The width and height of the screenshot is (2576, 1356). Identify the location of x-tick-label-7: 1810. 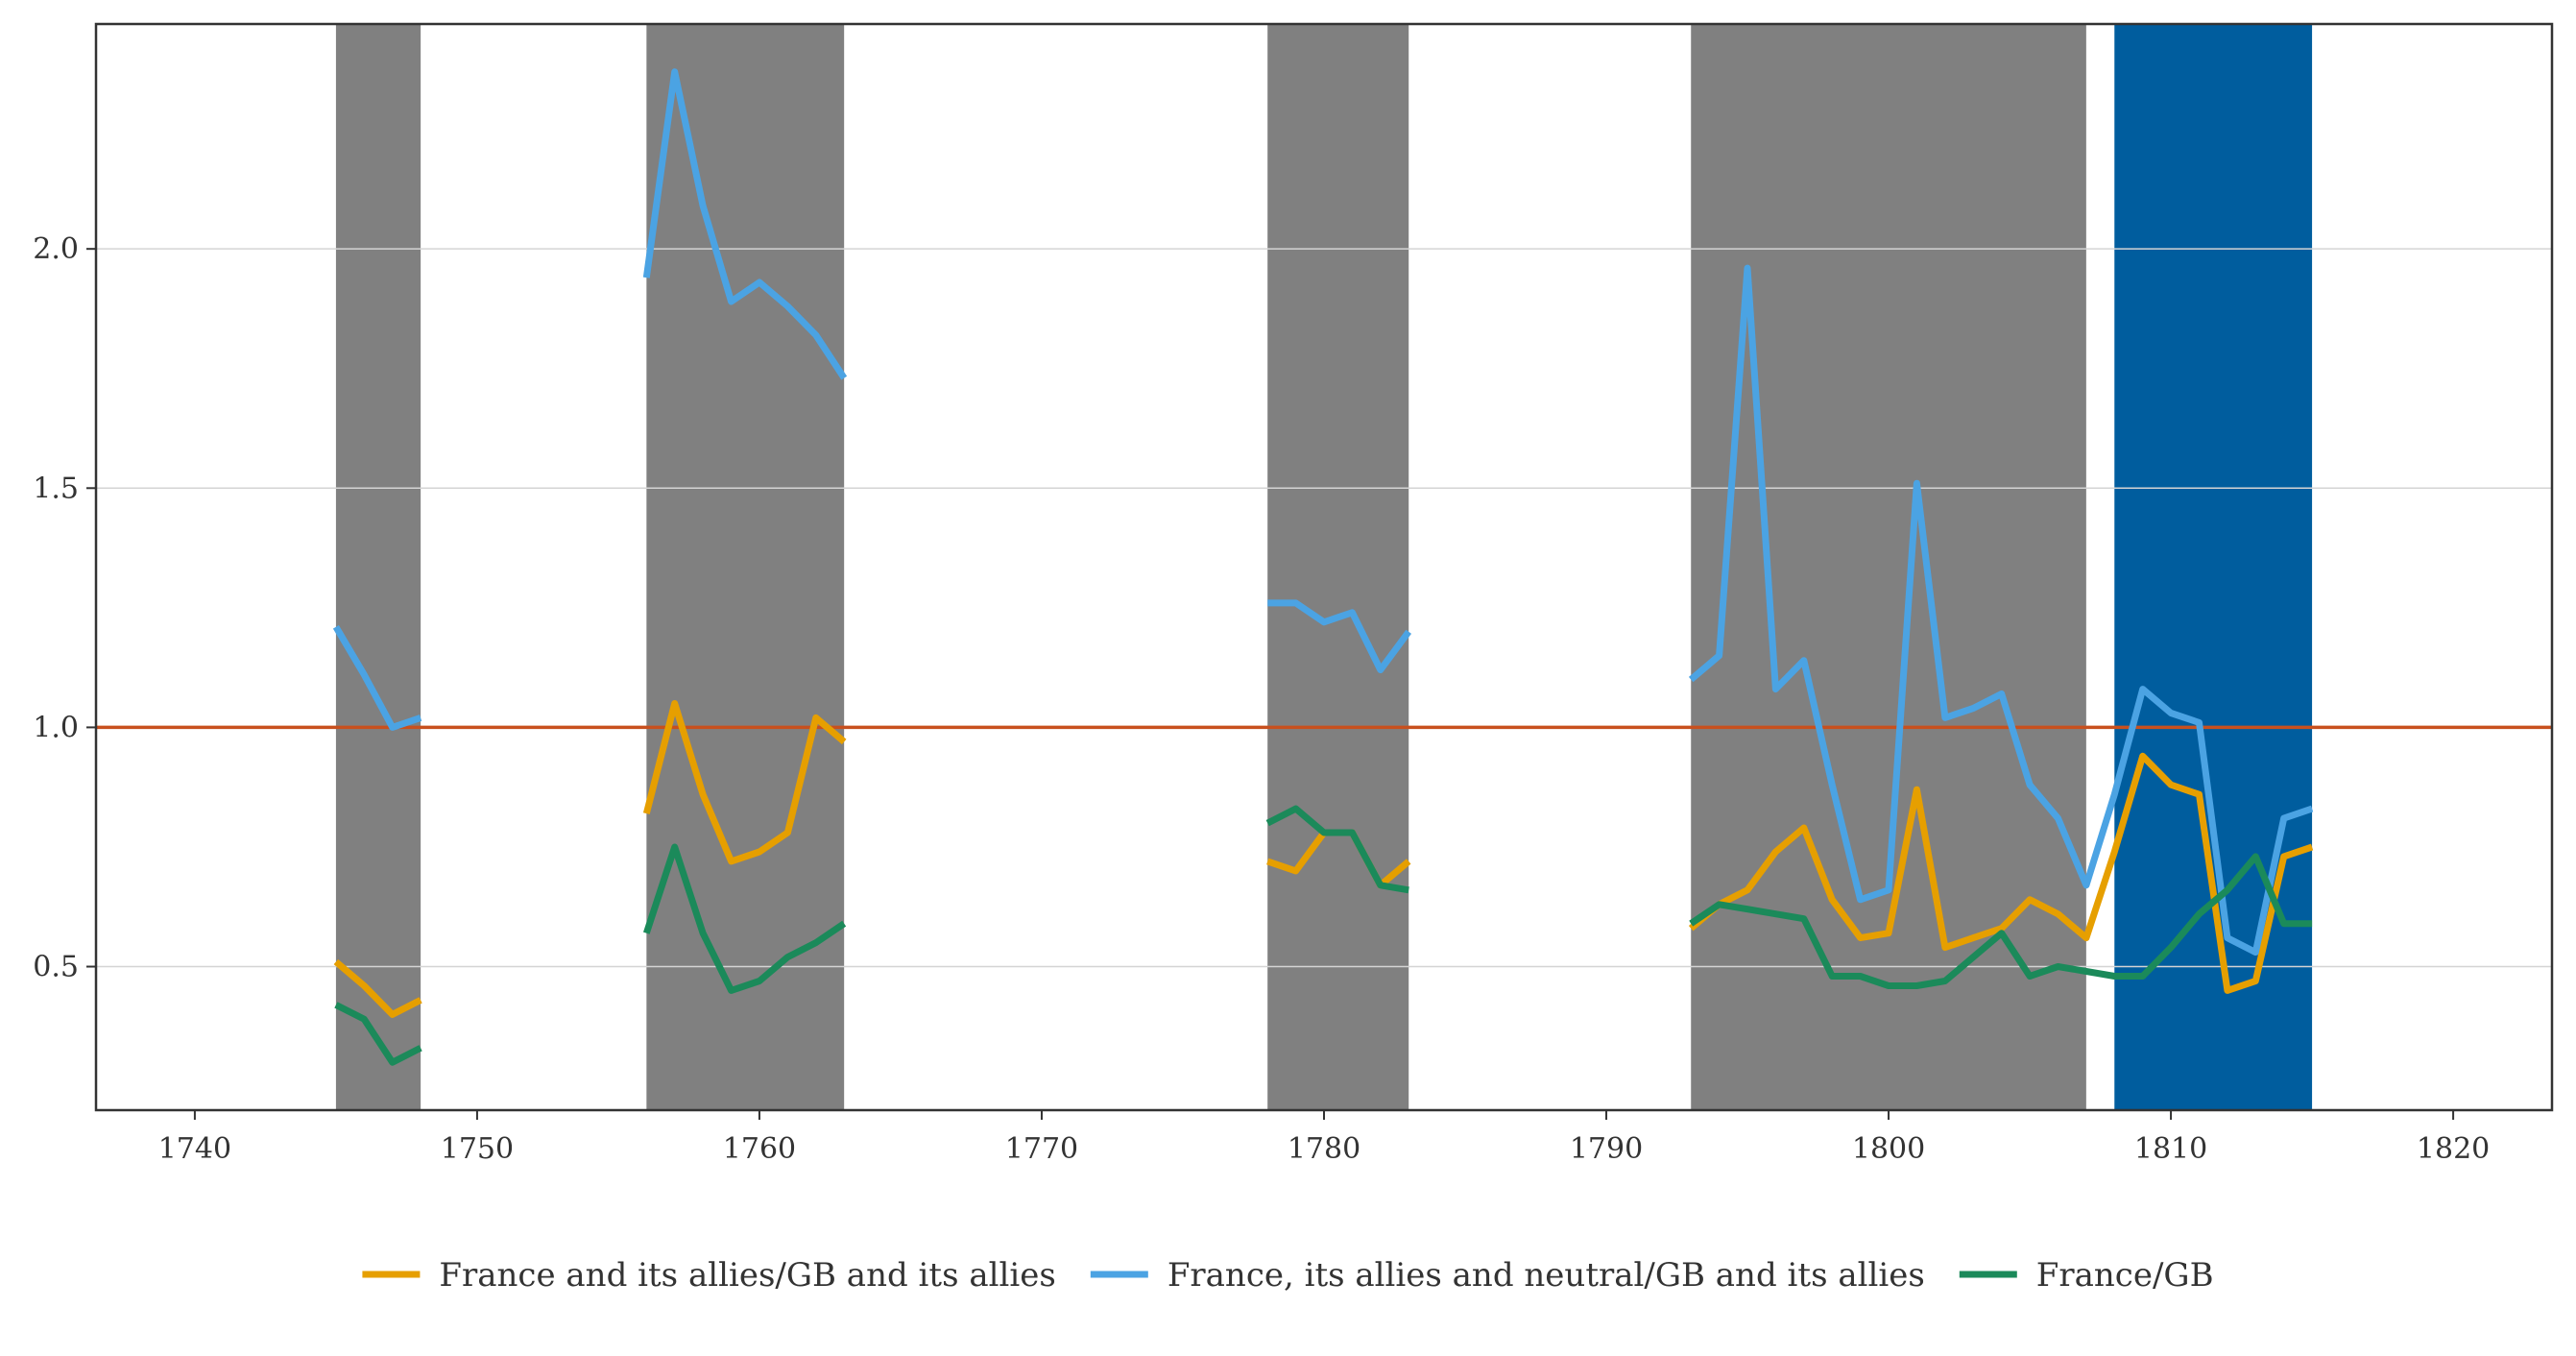
(2170, 1149).